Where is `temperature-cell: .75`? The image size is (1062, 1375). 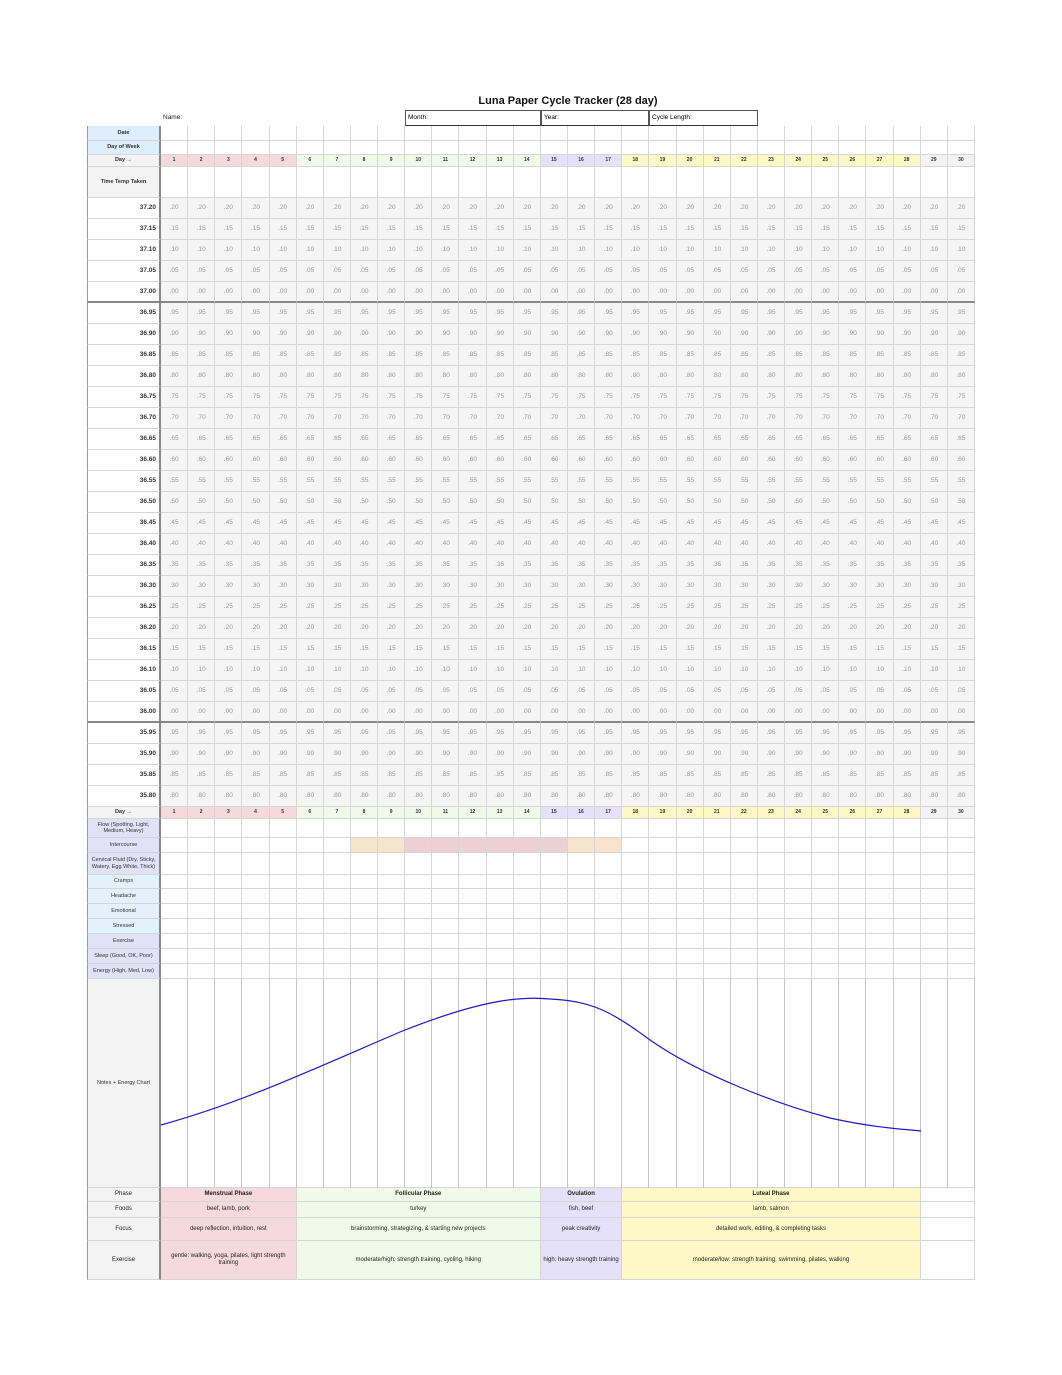
temperature-cell: .75 is located at coordinates (364, 397).